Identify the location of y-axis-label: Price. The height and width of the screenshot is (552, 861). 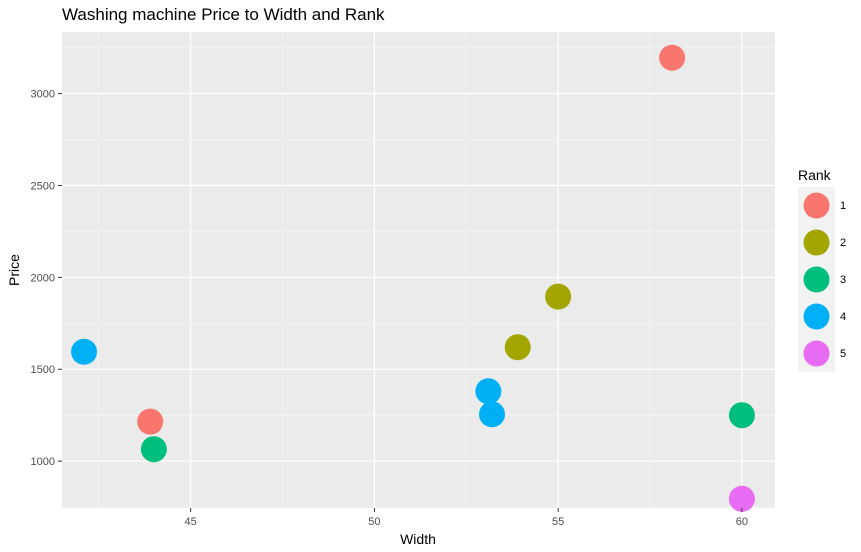
(14, 270).